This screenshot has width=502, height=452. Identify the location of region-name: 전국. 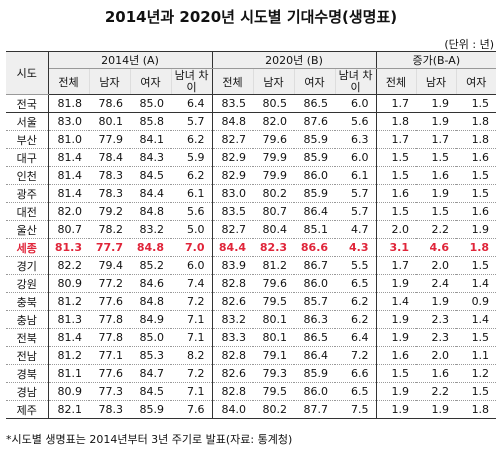
(27, 103).